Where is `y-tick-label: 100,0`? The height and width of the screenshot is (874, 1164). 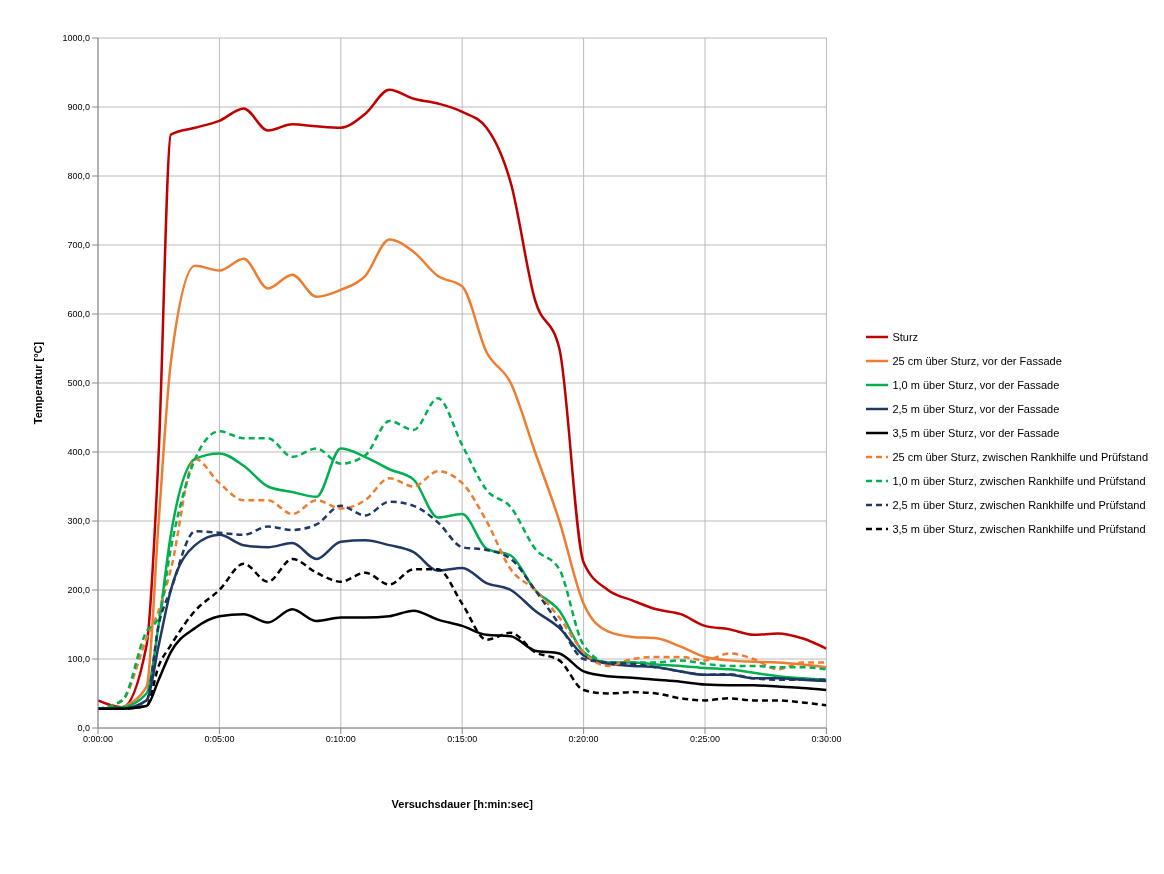
y-tick-label: 100,0 is located at coordinates (78, 659).